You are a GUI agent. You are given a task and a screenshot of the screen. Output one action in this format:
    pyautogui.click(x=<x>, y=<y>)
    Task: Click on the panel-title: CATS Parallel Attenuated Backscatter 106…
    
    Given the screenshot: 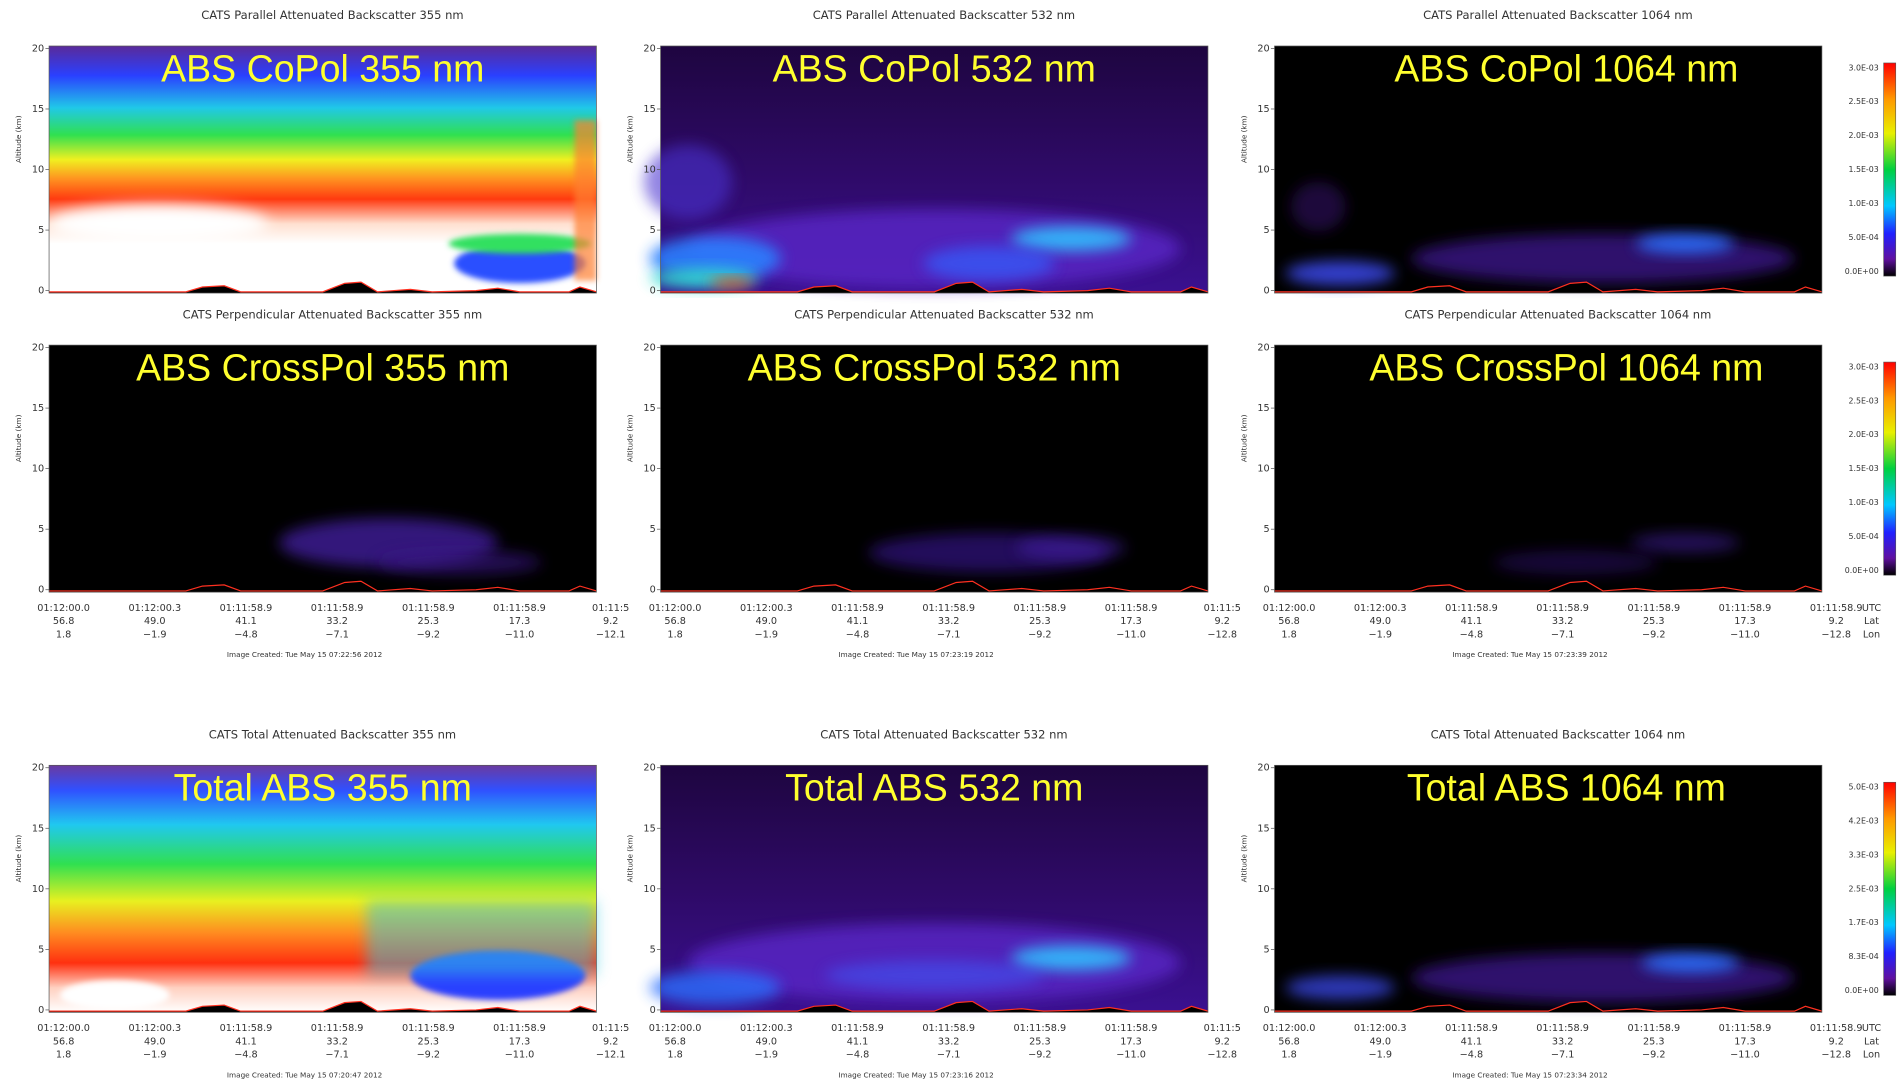 What is the action you would take?
    pyautogui.click(x=1558, y=15)
    